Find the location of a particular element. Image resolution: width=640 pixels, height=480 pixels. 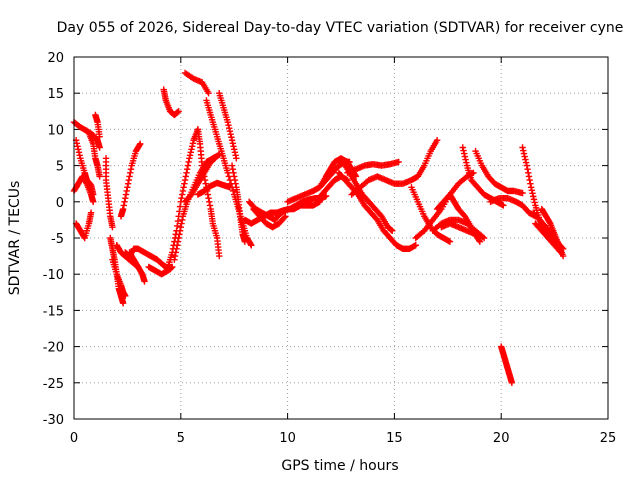

x-tick-label: 25 is located at coordinates (608, 438).